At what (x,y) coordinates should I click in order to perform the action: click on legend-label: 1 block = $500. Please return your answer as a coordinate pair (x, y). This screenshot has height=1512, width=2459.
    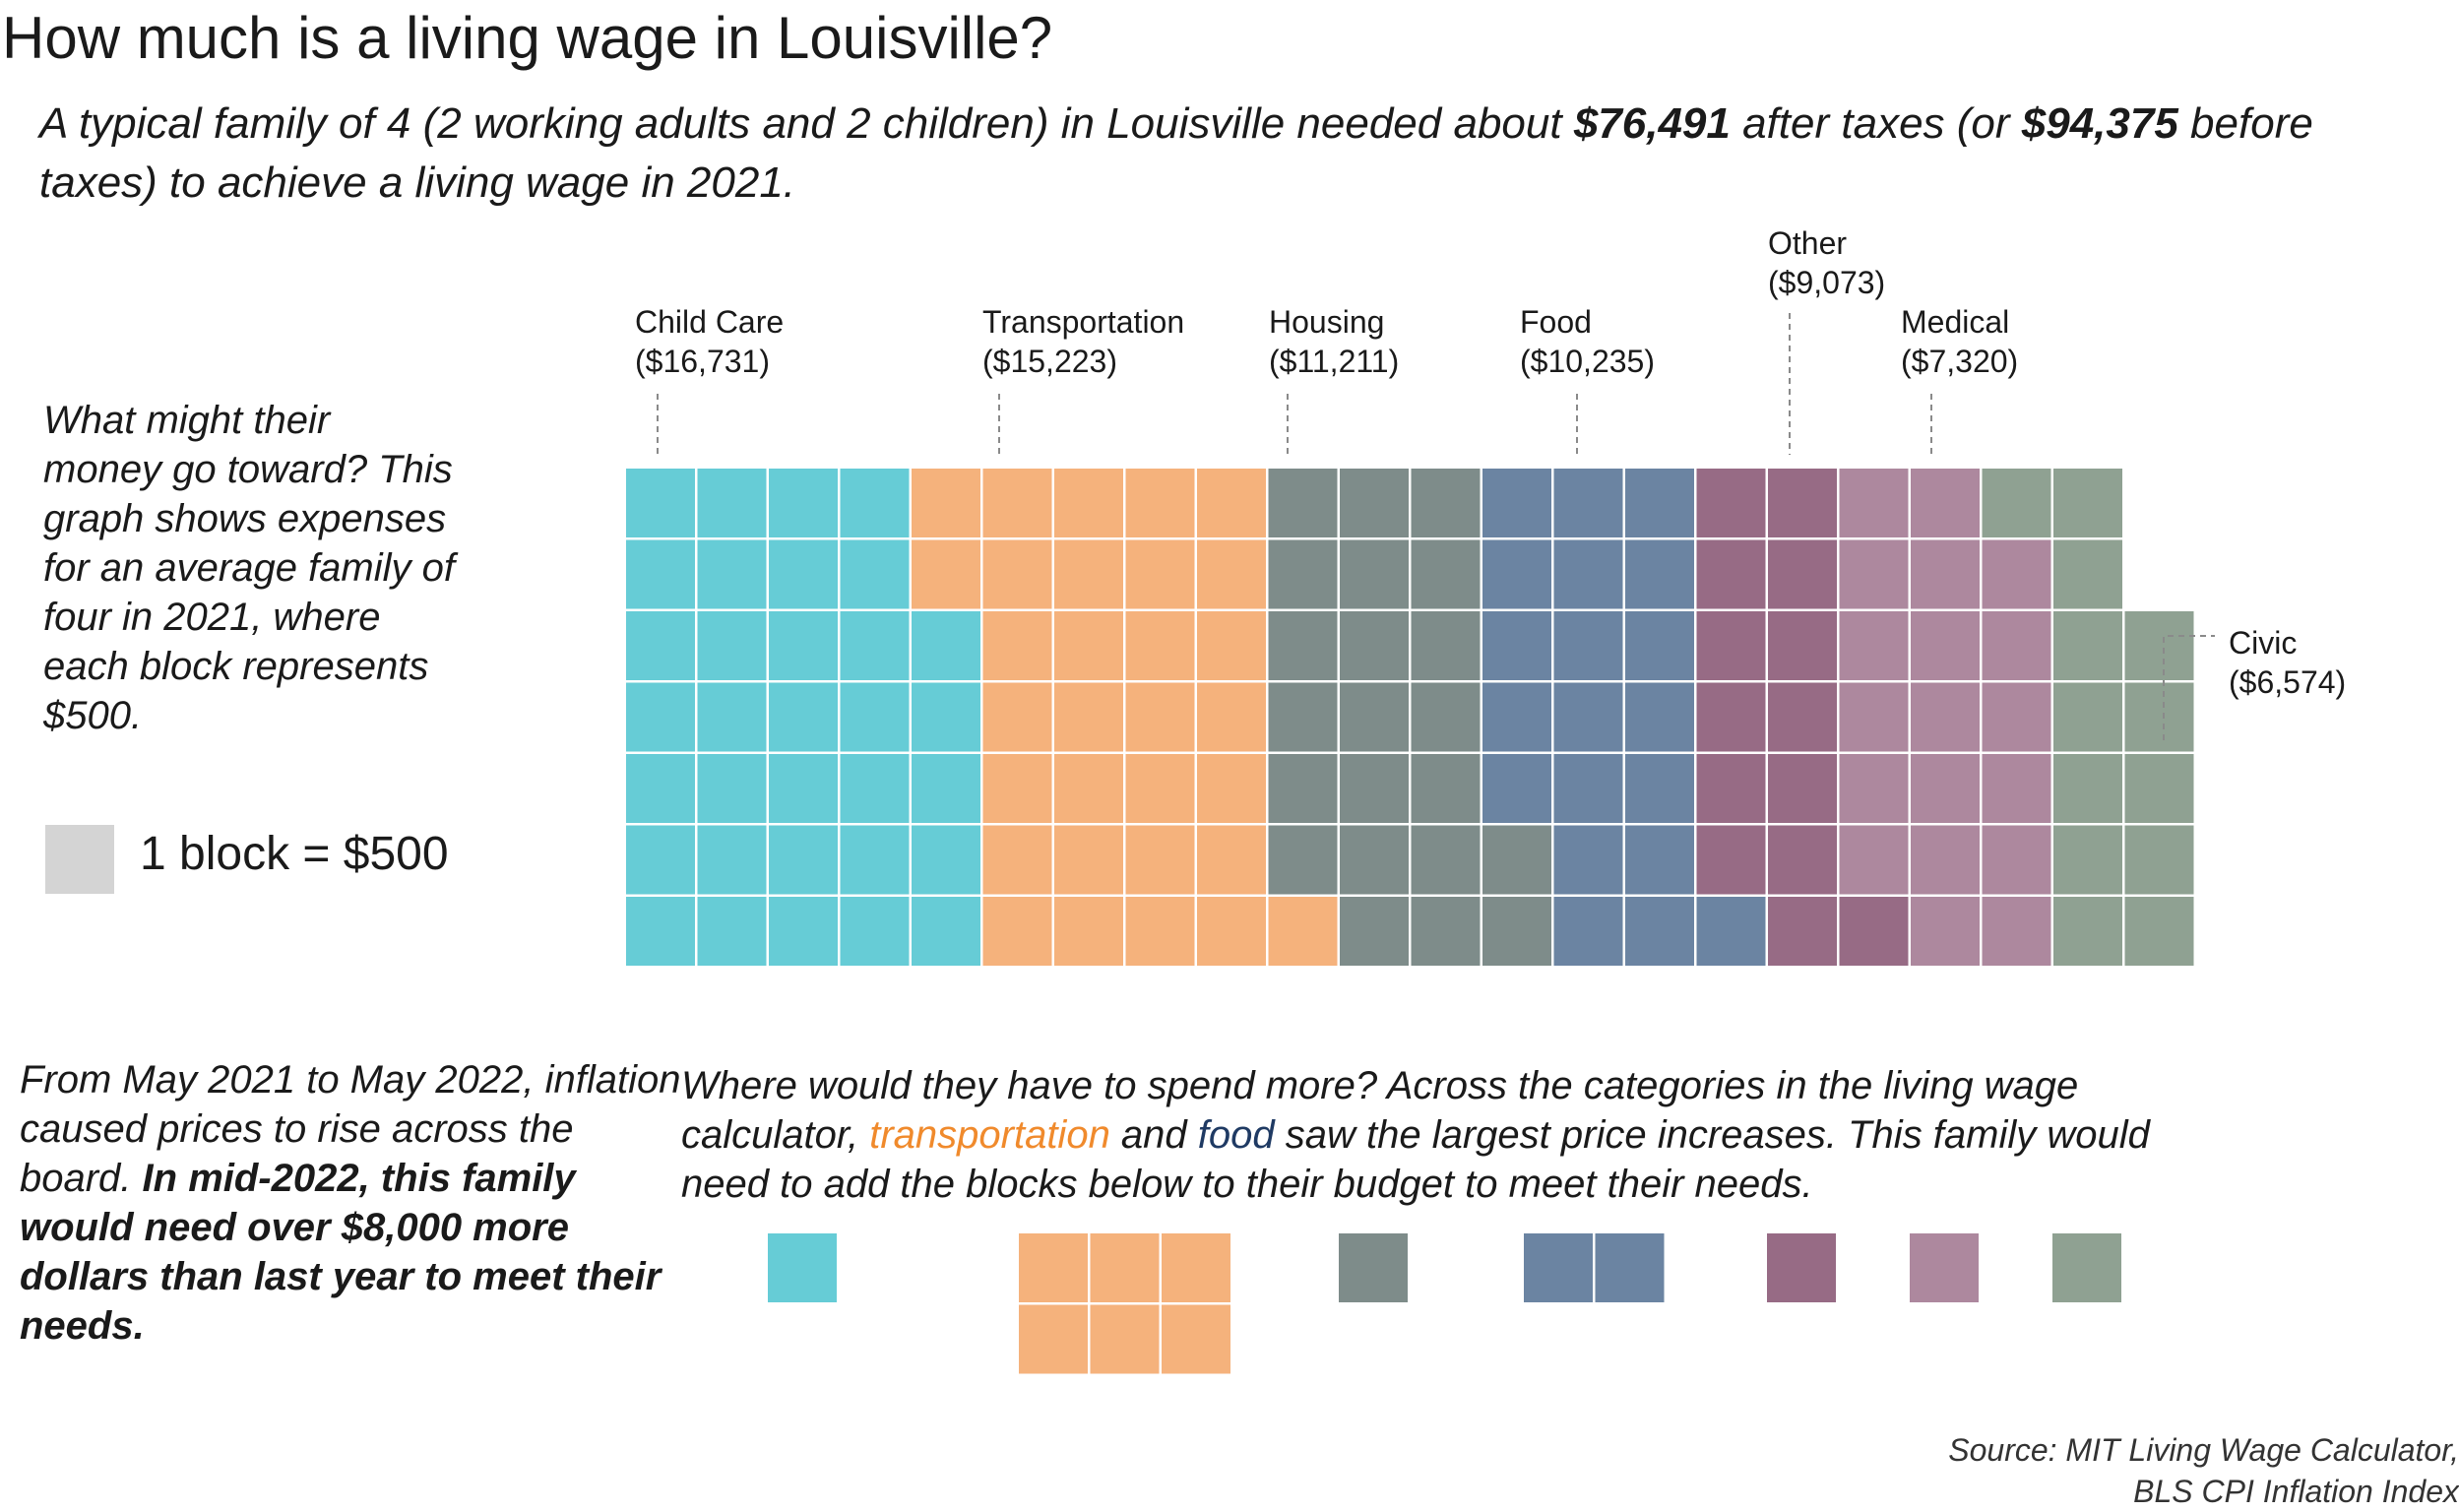
    Looking at the image, I should click on (294, 854).